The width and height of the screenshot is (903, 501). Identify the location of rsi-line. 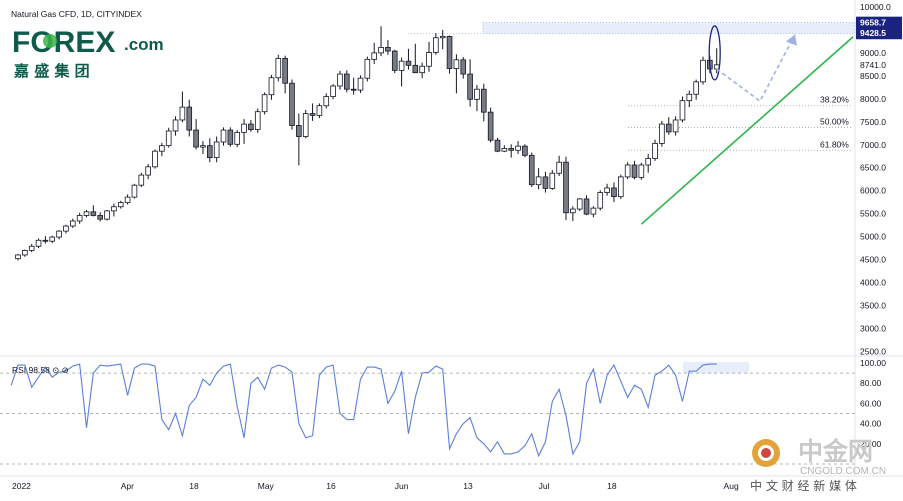
(363, 410).